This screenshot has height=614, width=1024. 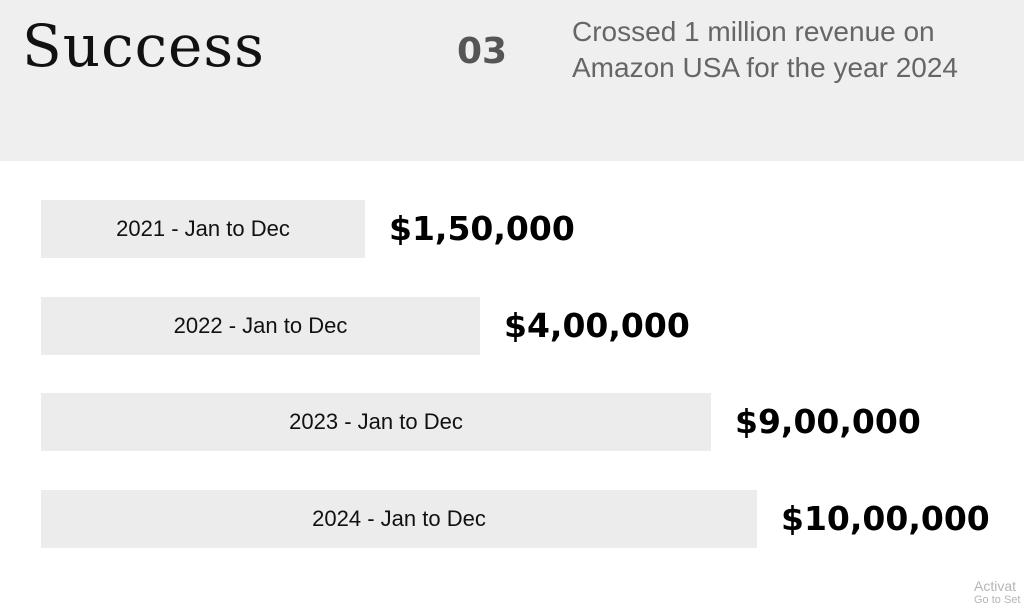 What do you see at coordinates (482, 51) in the screenshot?
I see `step-number: 03` at bounding box center [482, 51].